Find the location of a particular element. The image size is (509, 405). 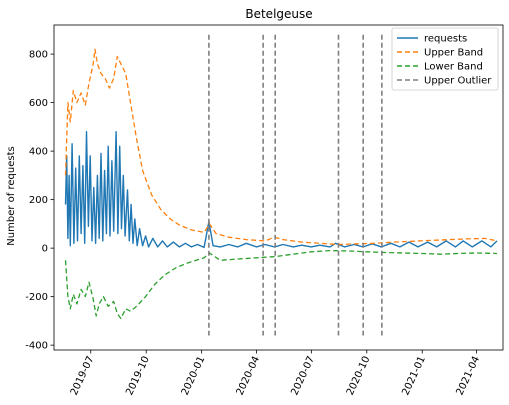

y-tick-label: 400 is located at coordinates (38, 152).